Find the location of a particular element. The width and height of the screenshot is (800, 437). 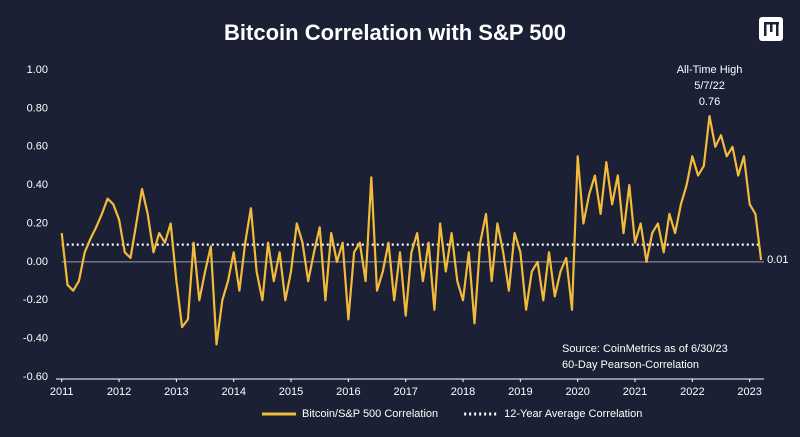

x-tick-label: 2013 is located at coordinates (176, 392).